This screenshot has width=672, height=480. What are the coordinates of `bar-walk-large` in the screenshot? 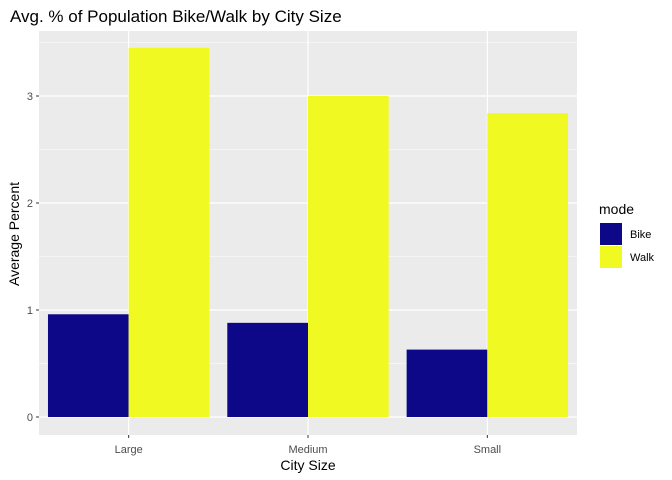 It's located at (169, 232).